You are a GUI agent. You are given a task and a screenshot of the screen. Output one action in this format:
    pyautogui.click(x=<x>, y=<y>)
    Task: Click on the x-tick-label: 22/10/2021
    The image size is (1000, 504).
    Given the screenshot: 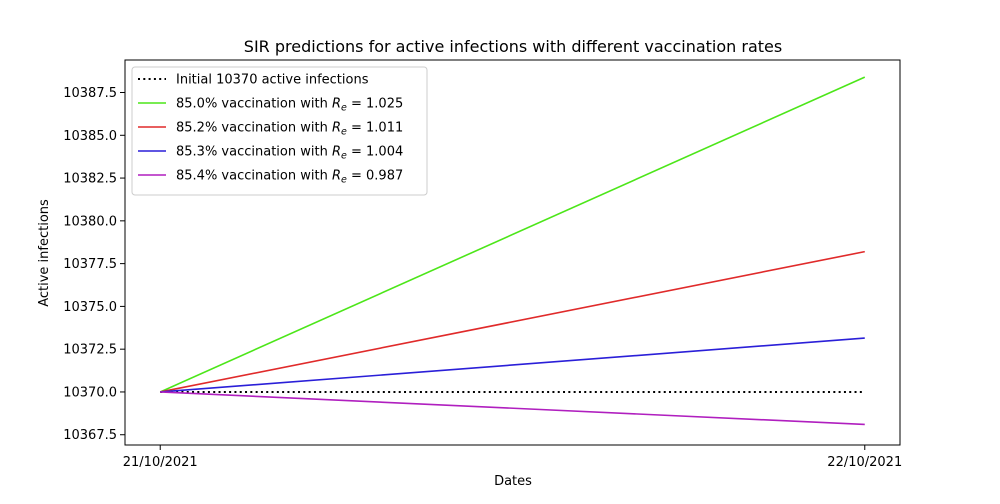 What is the action you would take?
    pyautogui.click(x=864, y=462)
    